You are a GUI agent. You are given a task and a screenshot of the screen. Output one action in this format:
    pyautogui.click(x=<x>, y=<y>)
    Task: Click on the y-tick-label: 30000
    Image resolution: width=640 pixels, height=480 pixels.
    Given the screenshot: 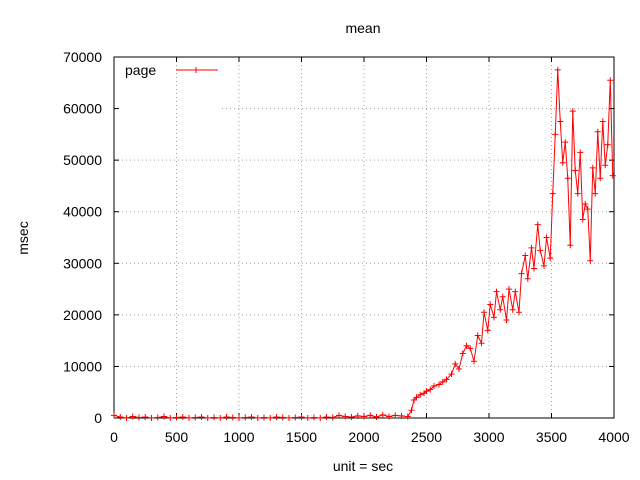 What is the action you would take?
    pyautogui.click(x=82, y=263)
    